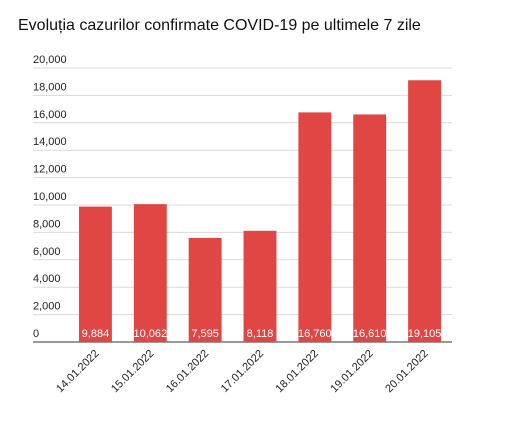 The image size is (515, 425). I want to click on x-tick-label: 18.01.2022, so click(297, 371).